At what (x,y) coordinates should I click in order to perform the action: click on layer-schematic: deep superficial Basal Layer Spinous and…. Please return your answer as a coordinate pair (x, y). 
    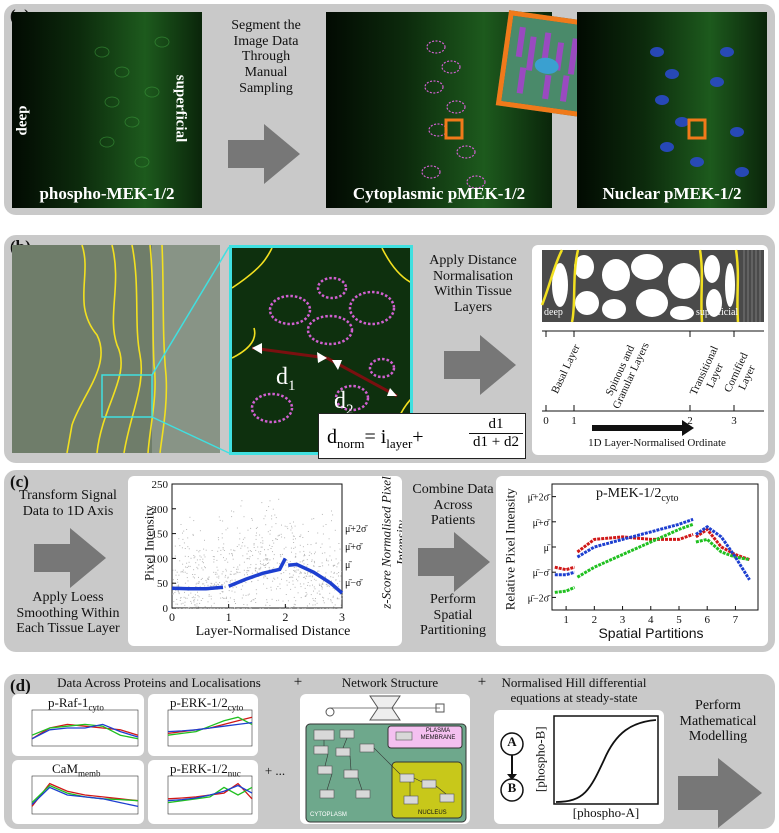
    Looking at the image, I should click on (650, 350).